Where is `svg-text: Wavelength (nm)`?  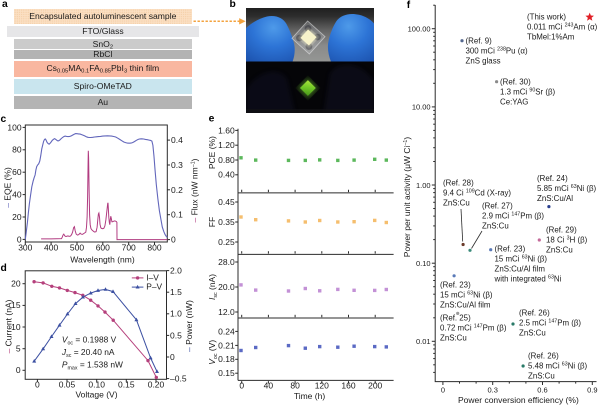 svg-text: Wavelength (nm) is located at coordinates (102, 260).